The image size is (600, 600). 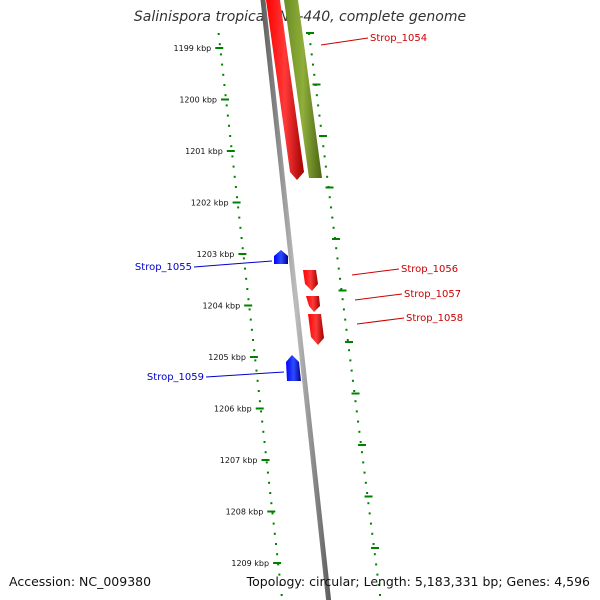 What do you see at coordinates (434, 318) in the screenshot?
I see `gene-label-strop-1058: Strop_1058` at bounding box center [434, 318].